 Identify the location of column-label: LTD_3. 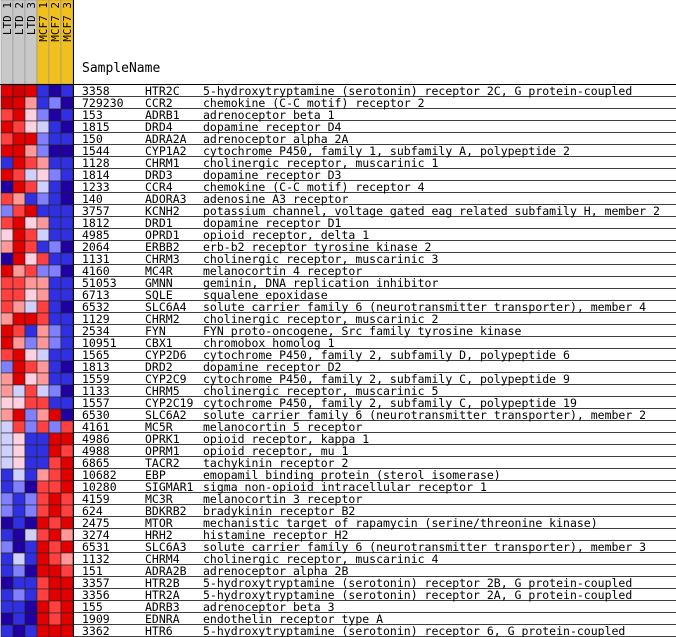
(31, 18).